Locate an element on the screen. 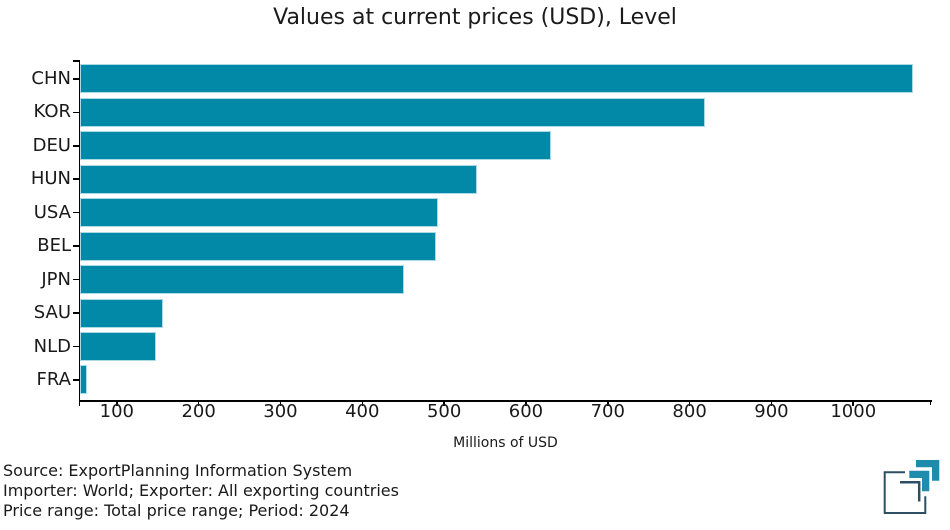 The width and height of the screenshot is (950, 530). logo-square-outline is located at coordinates (905, 492).